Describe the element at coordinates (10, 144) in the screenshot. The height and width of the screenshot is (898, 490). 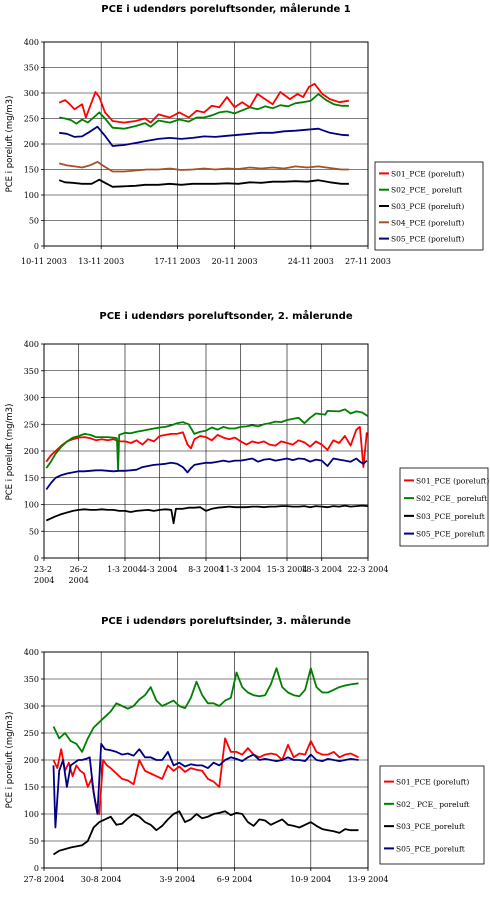
I see `chart1-y-axis-label: PCE i poreluft (mg/m3)` at that location.